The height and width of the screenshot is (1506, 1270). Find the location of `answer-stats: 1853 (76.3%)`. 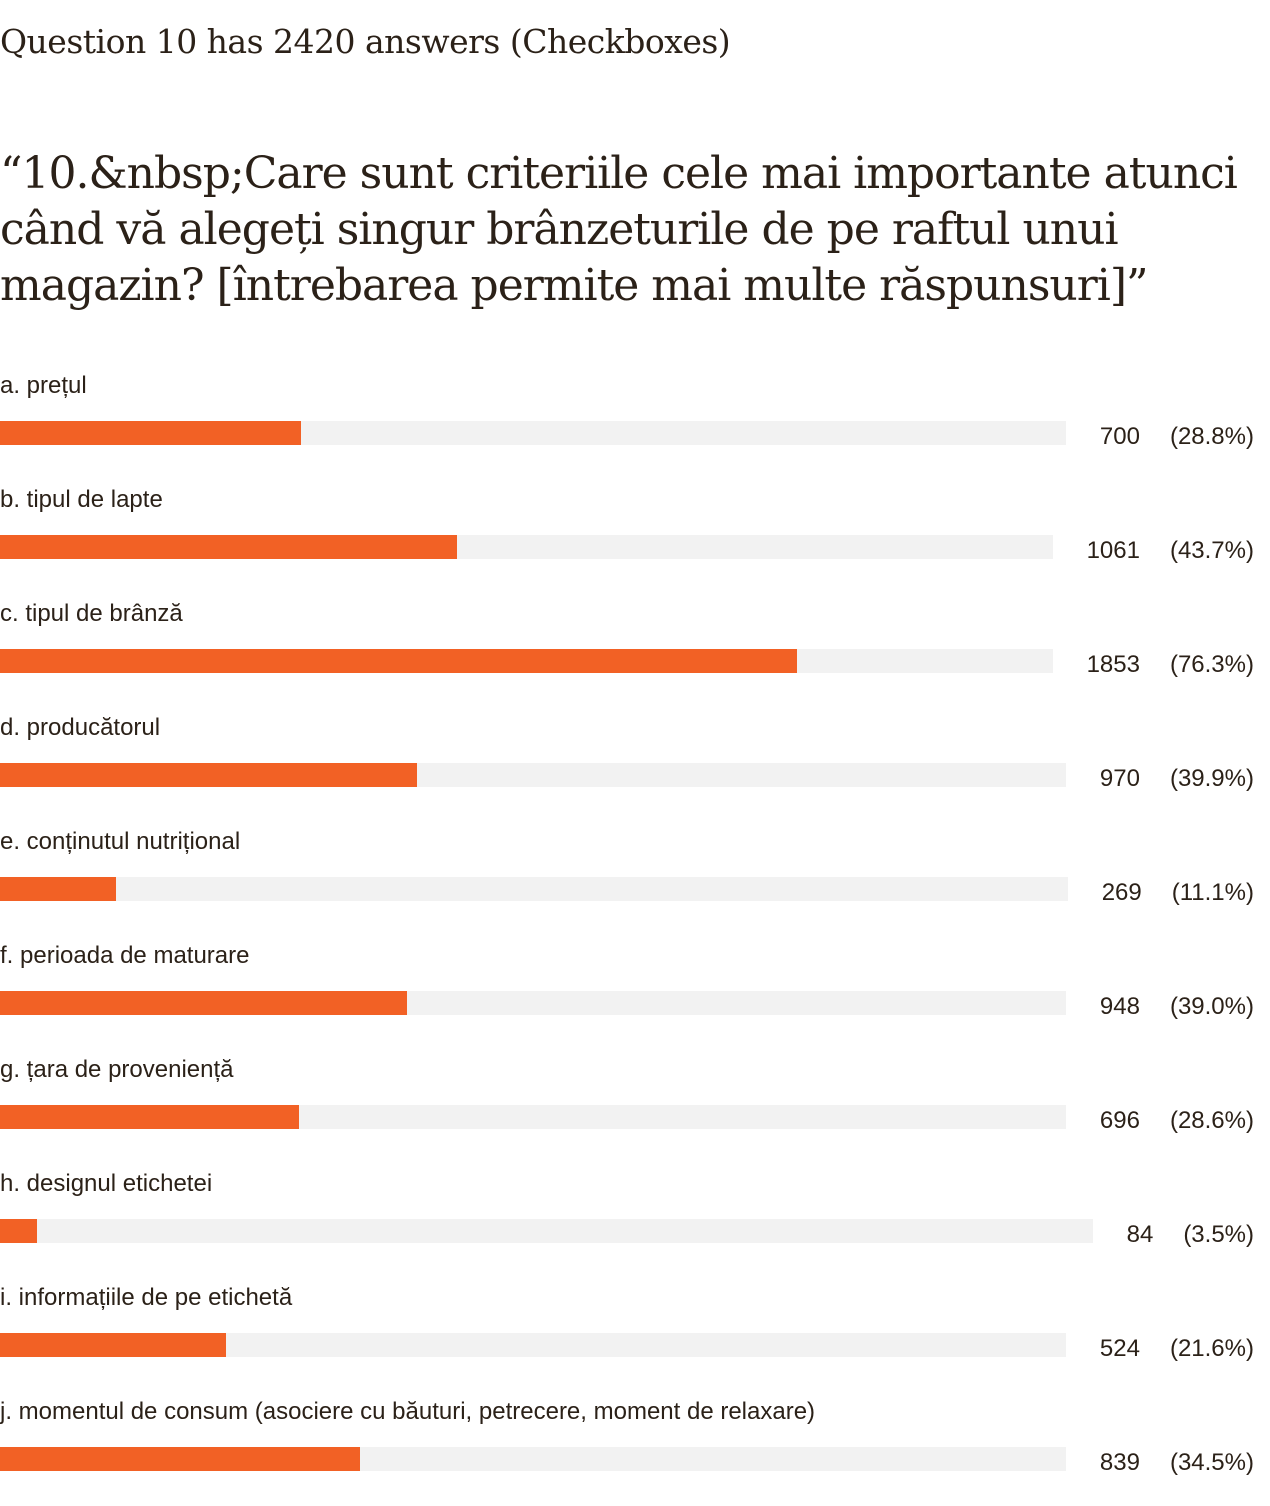

answer-stats: 1853 (76.3%) is located at coordinates (1170, 665).